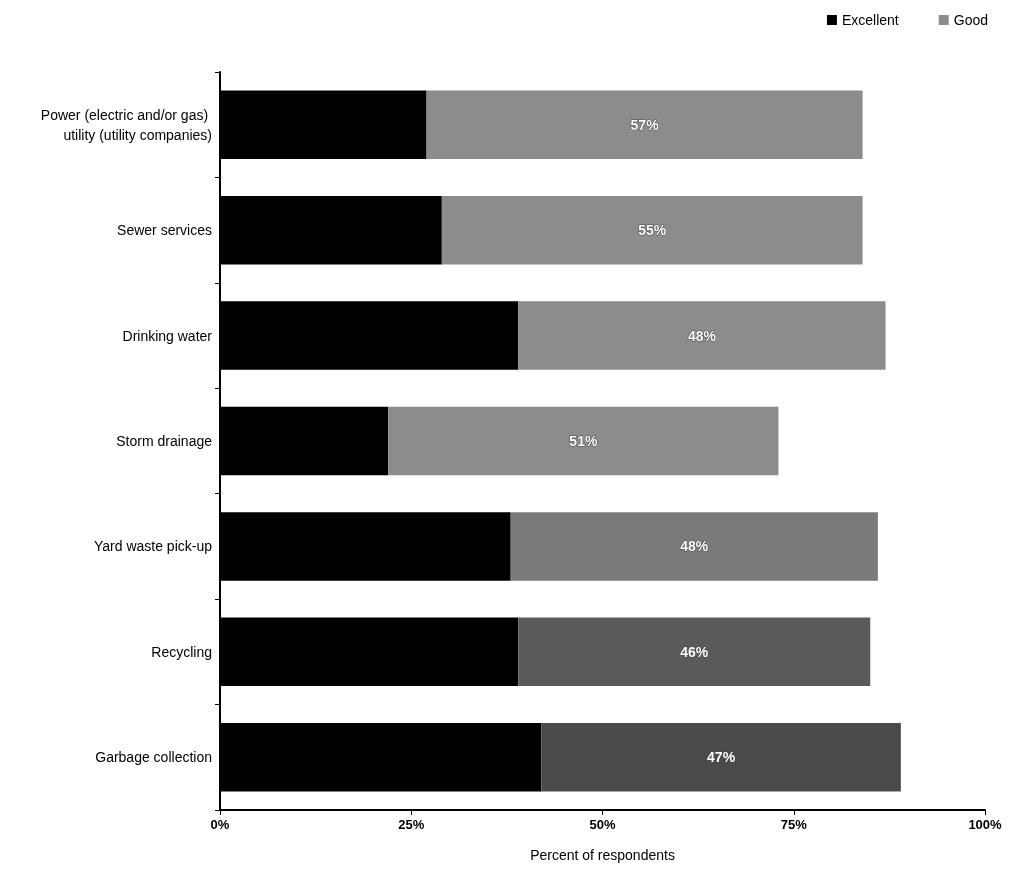 The image size is (1013, 888). Describe the element at coordinates (411, 824) in the screenshot. I see `x-tick-label: 25%` at that location.